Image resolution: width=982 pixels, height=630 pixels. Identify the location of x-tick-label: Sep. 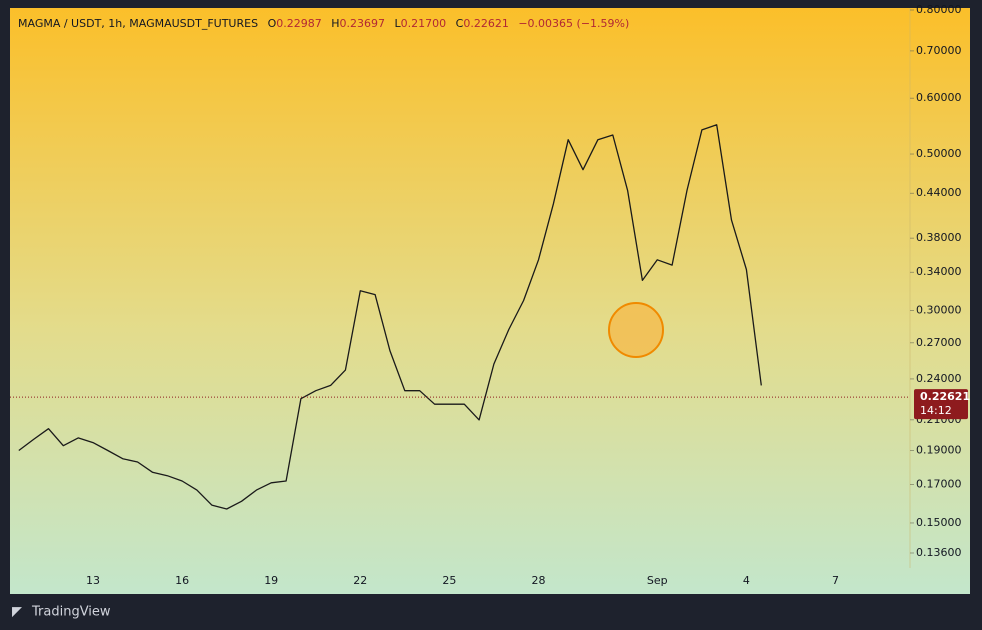
(657, 580).